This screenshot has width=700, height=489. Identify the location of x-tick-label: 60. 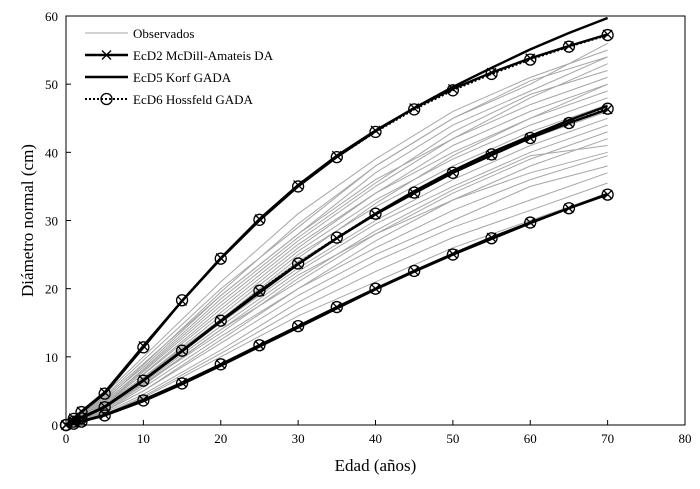
(530, 438).